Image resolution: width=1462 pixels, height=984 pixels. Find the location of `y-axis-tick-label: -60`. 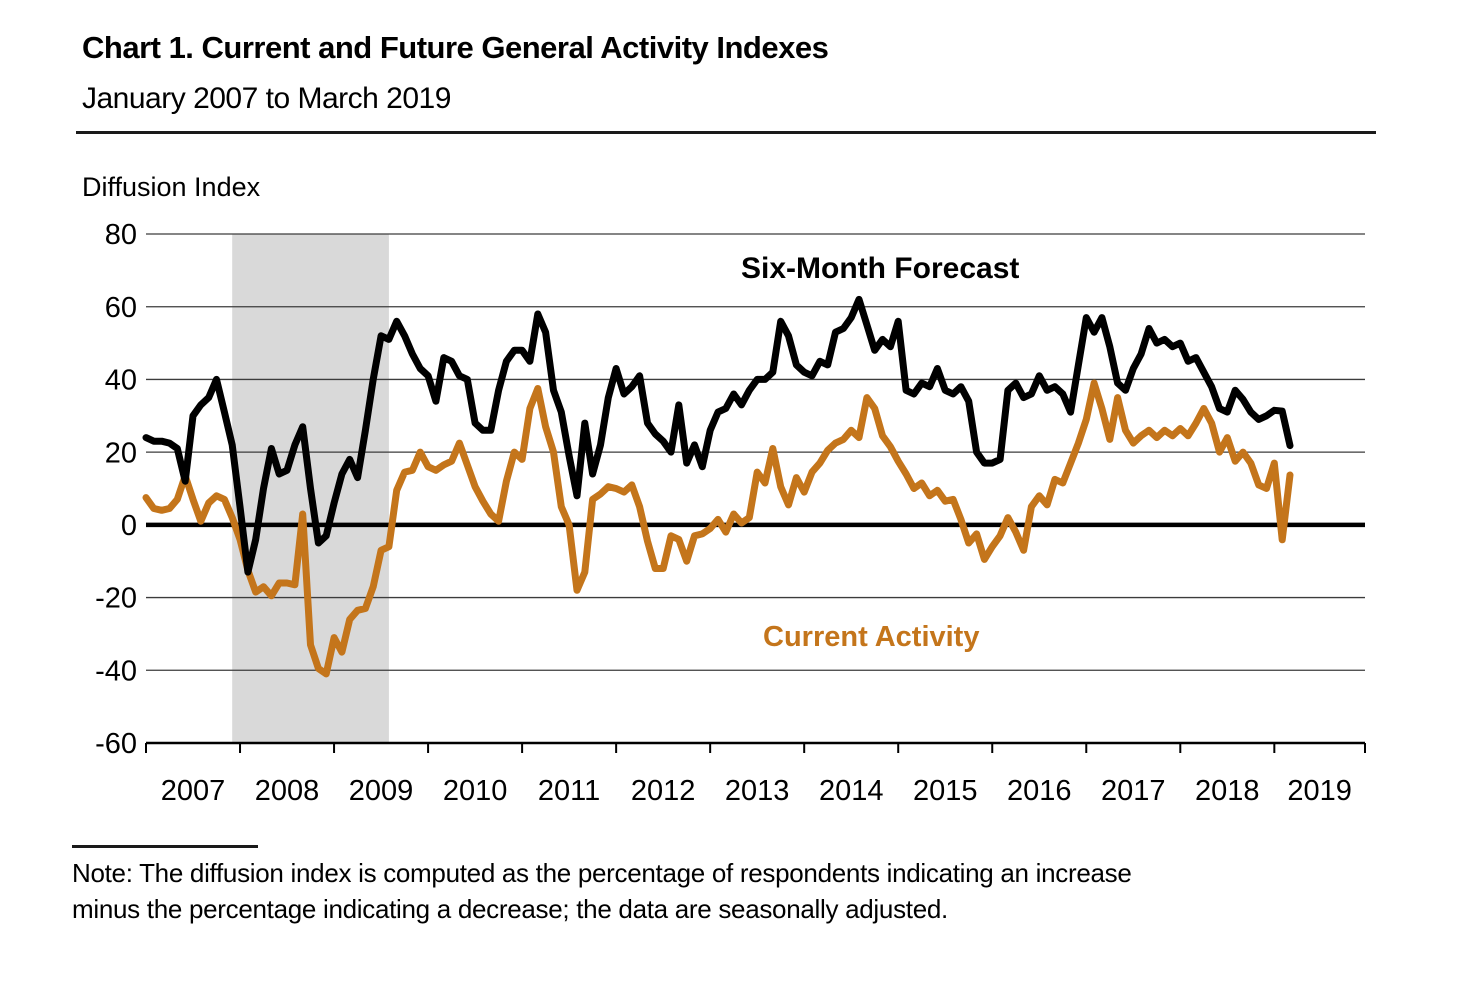

y-axis-tick-label: -60 is located at coordinates (116, 744).